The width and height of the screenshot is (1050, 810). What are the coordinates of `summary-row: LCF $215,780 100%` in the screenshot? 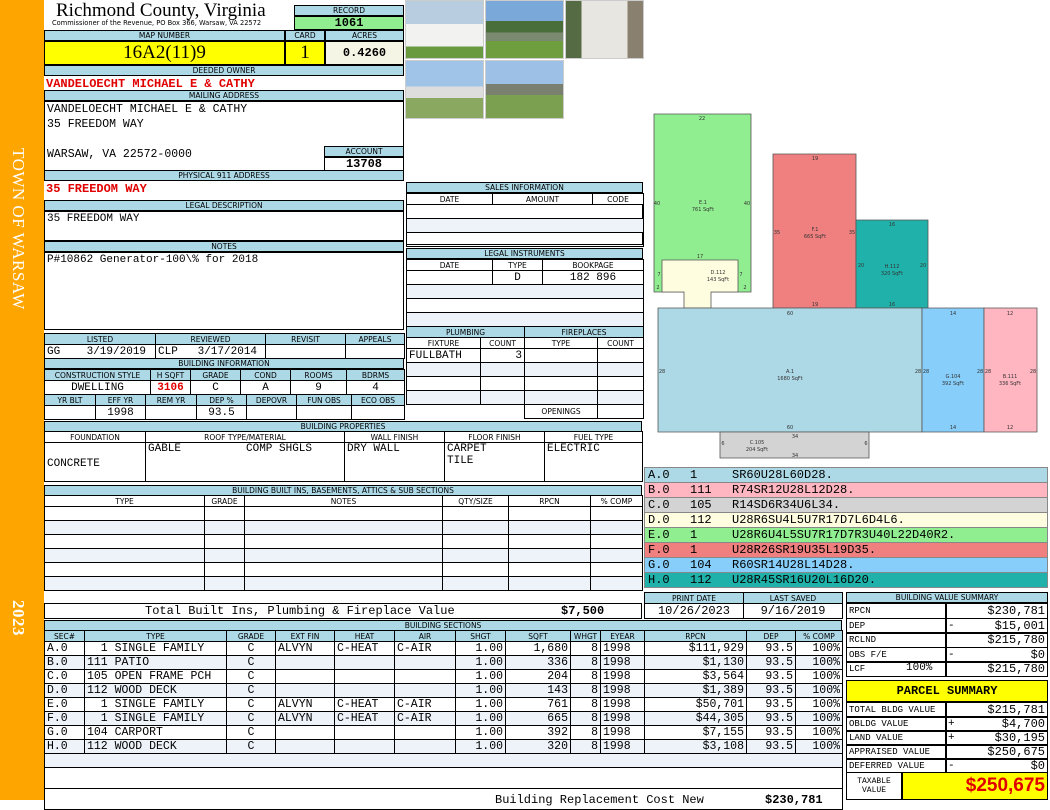 It's located at (947, 669).